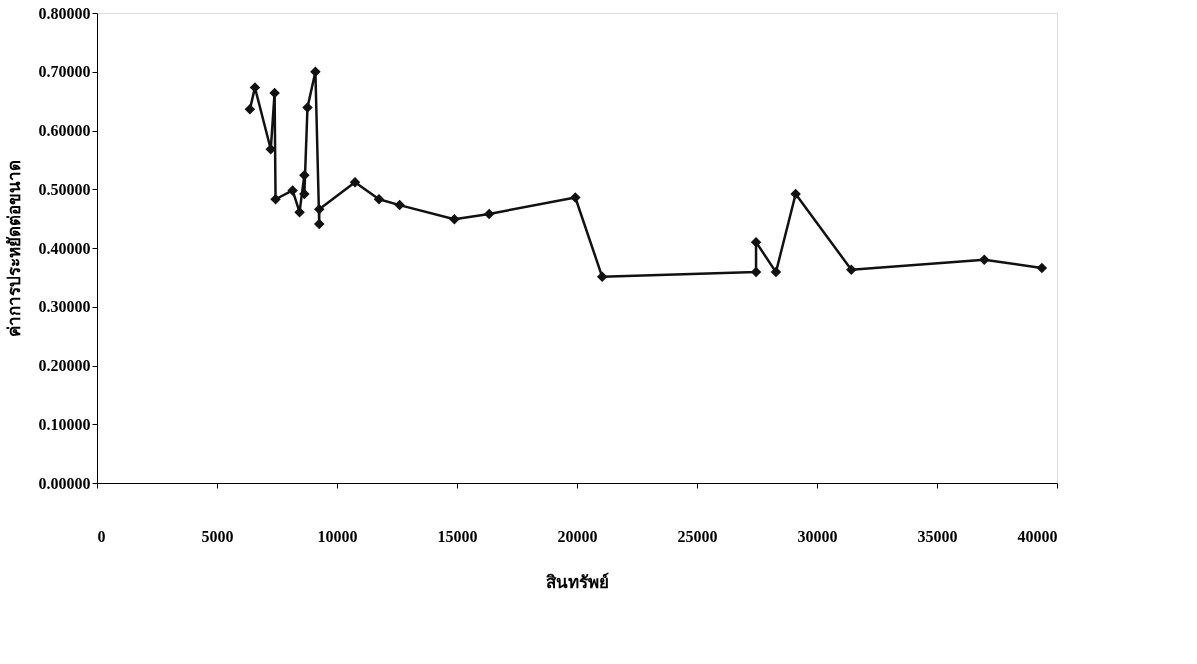 The width and height of the screenshot is (1197, 664). I want to click on y-tick-label: 0.60000, so click(64, 130).